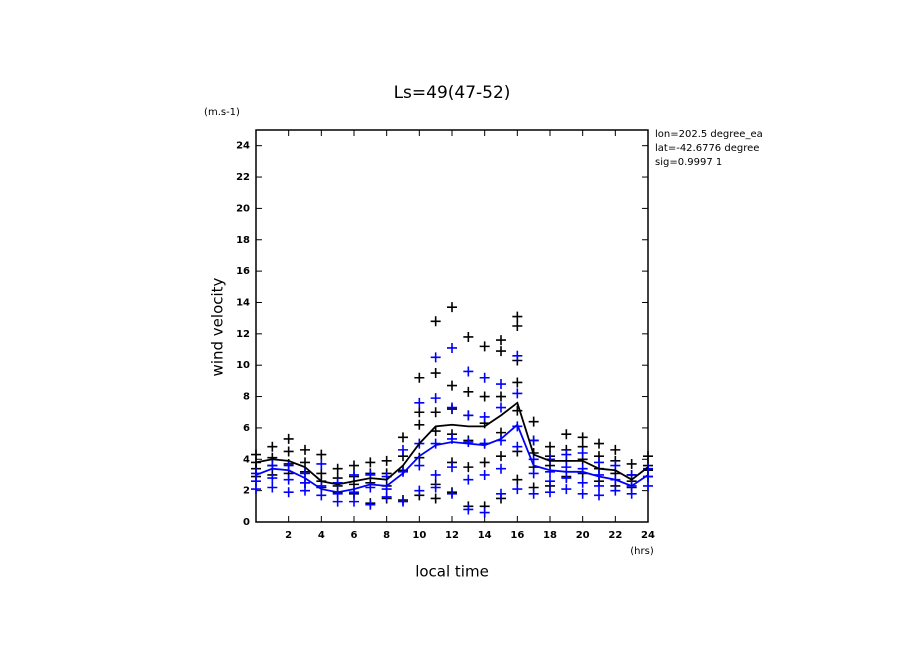  What do you see at coordinates (452, 572) in the screenshot?
I see `x-axis-label: local time` at bounding box center [452, 572].